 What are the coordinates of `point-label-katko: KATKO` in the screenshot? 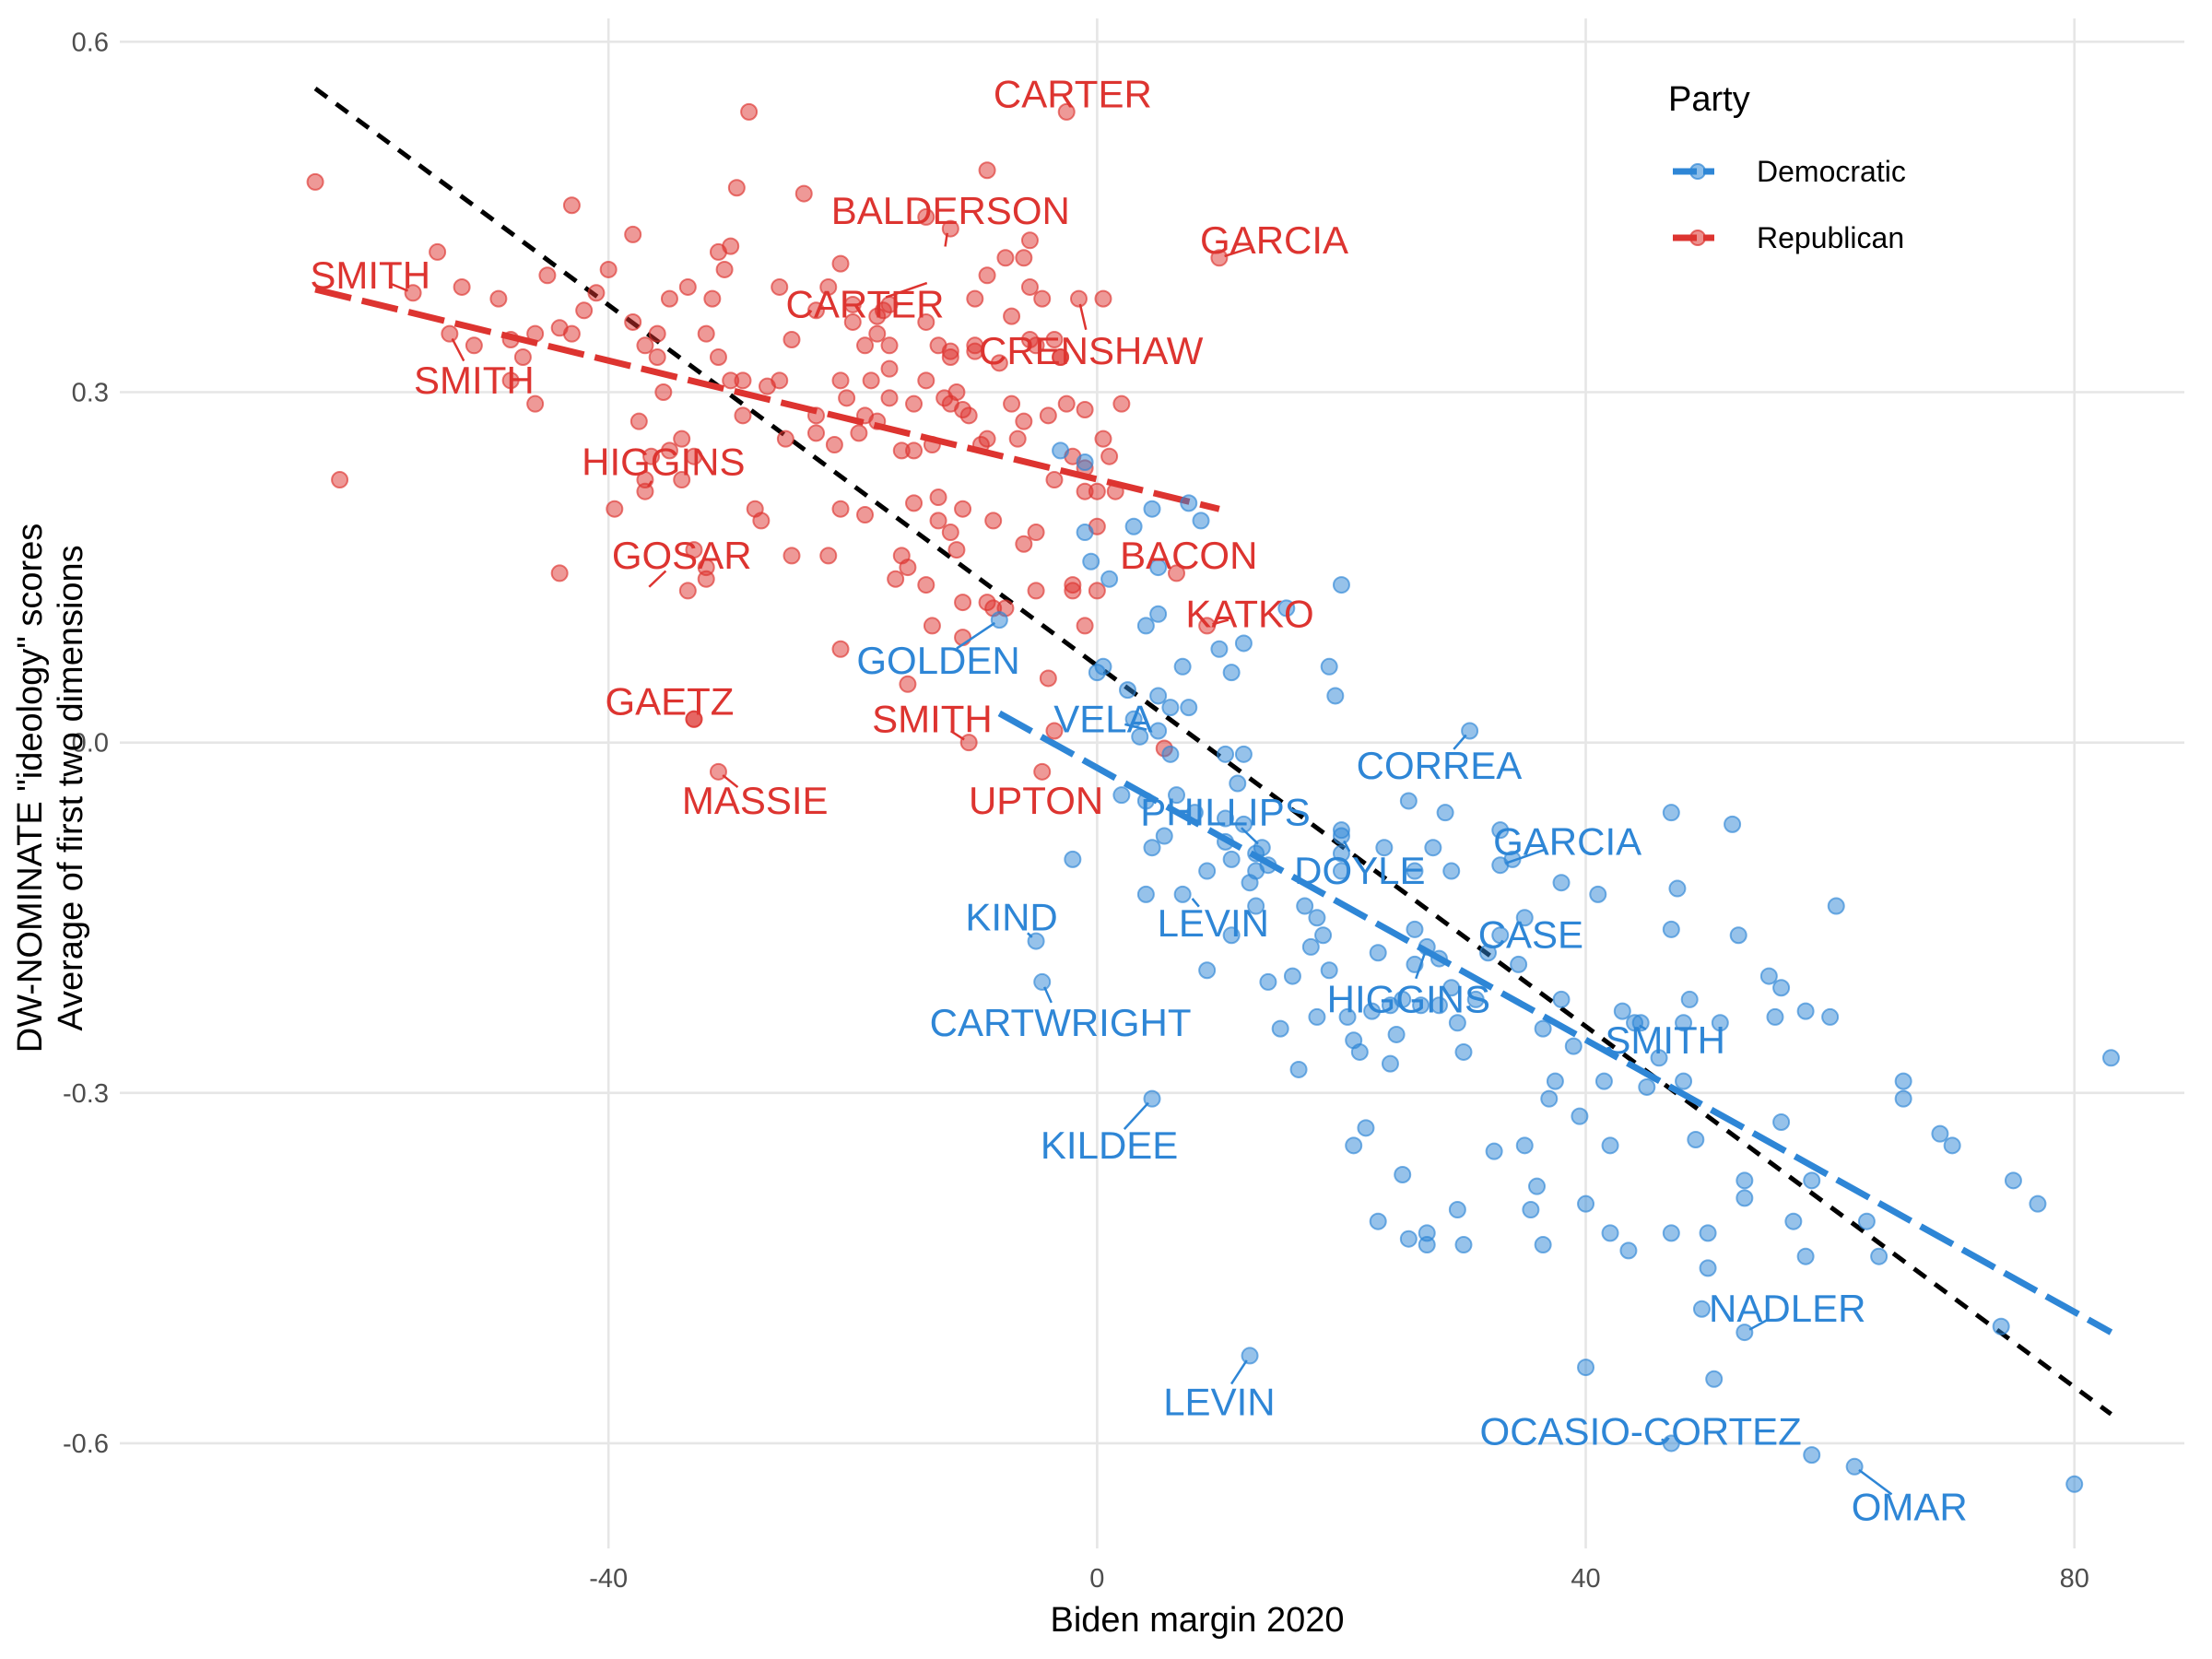 It's located at (1249, 613).